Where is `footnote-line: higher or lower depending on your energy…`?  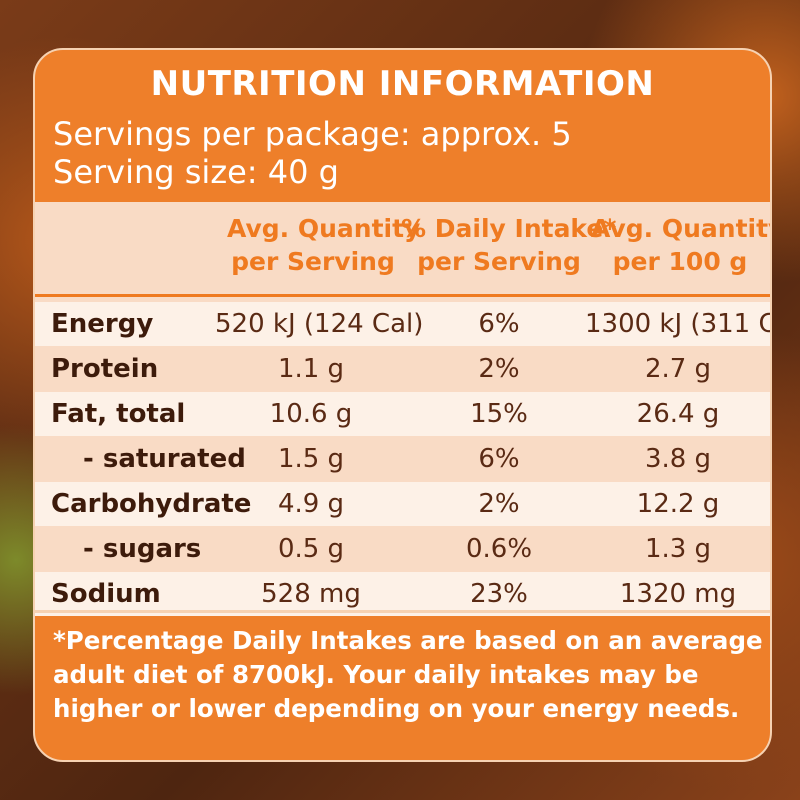
footnote-line: higher or lower depending on your energy… is located at coordinates (396, 708).